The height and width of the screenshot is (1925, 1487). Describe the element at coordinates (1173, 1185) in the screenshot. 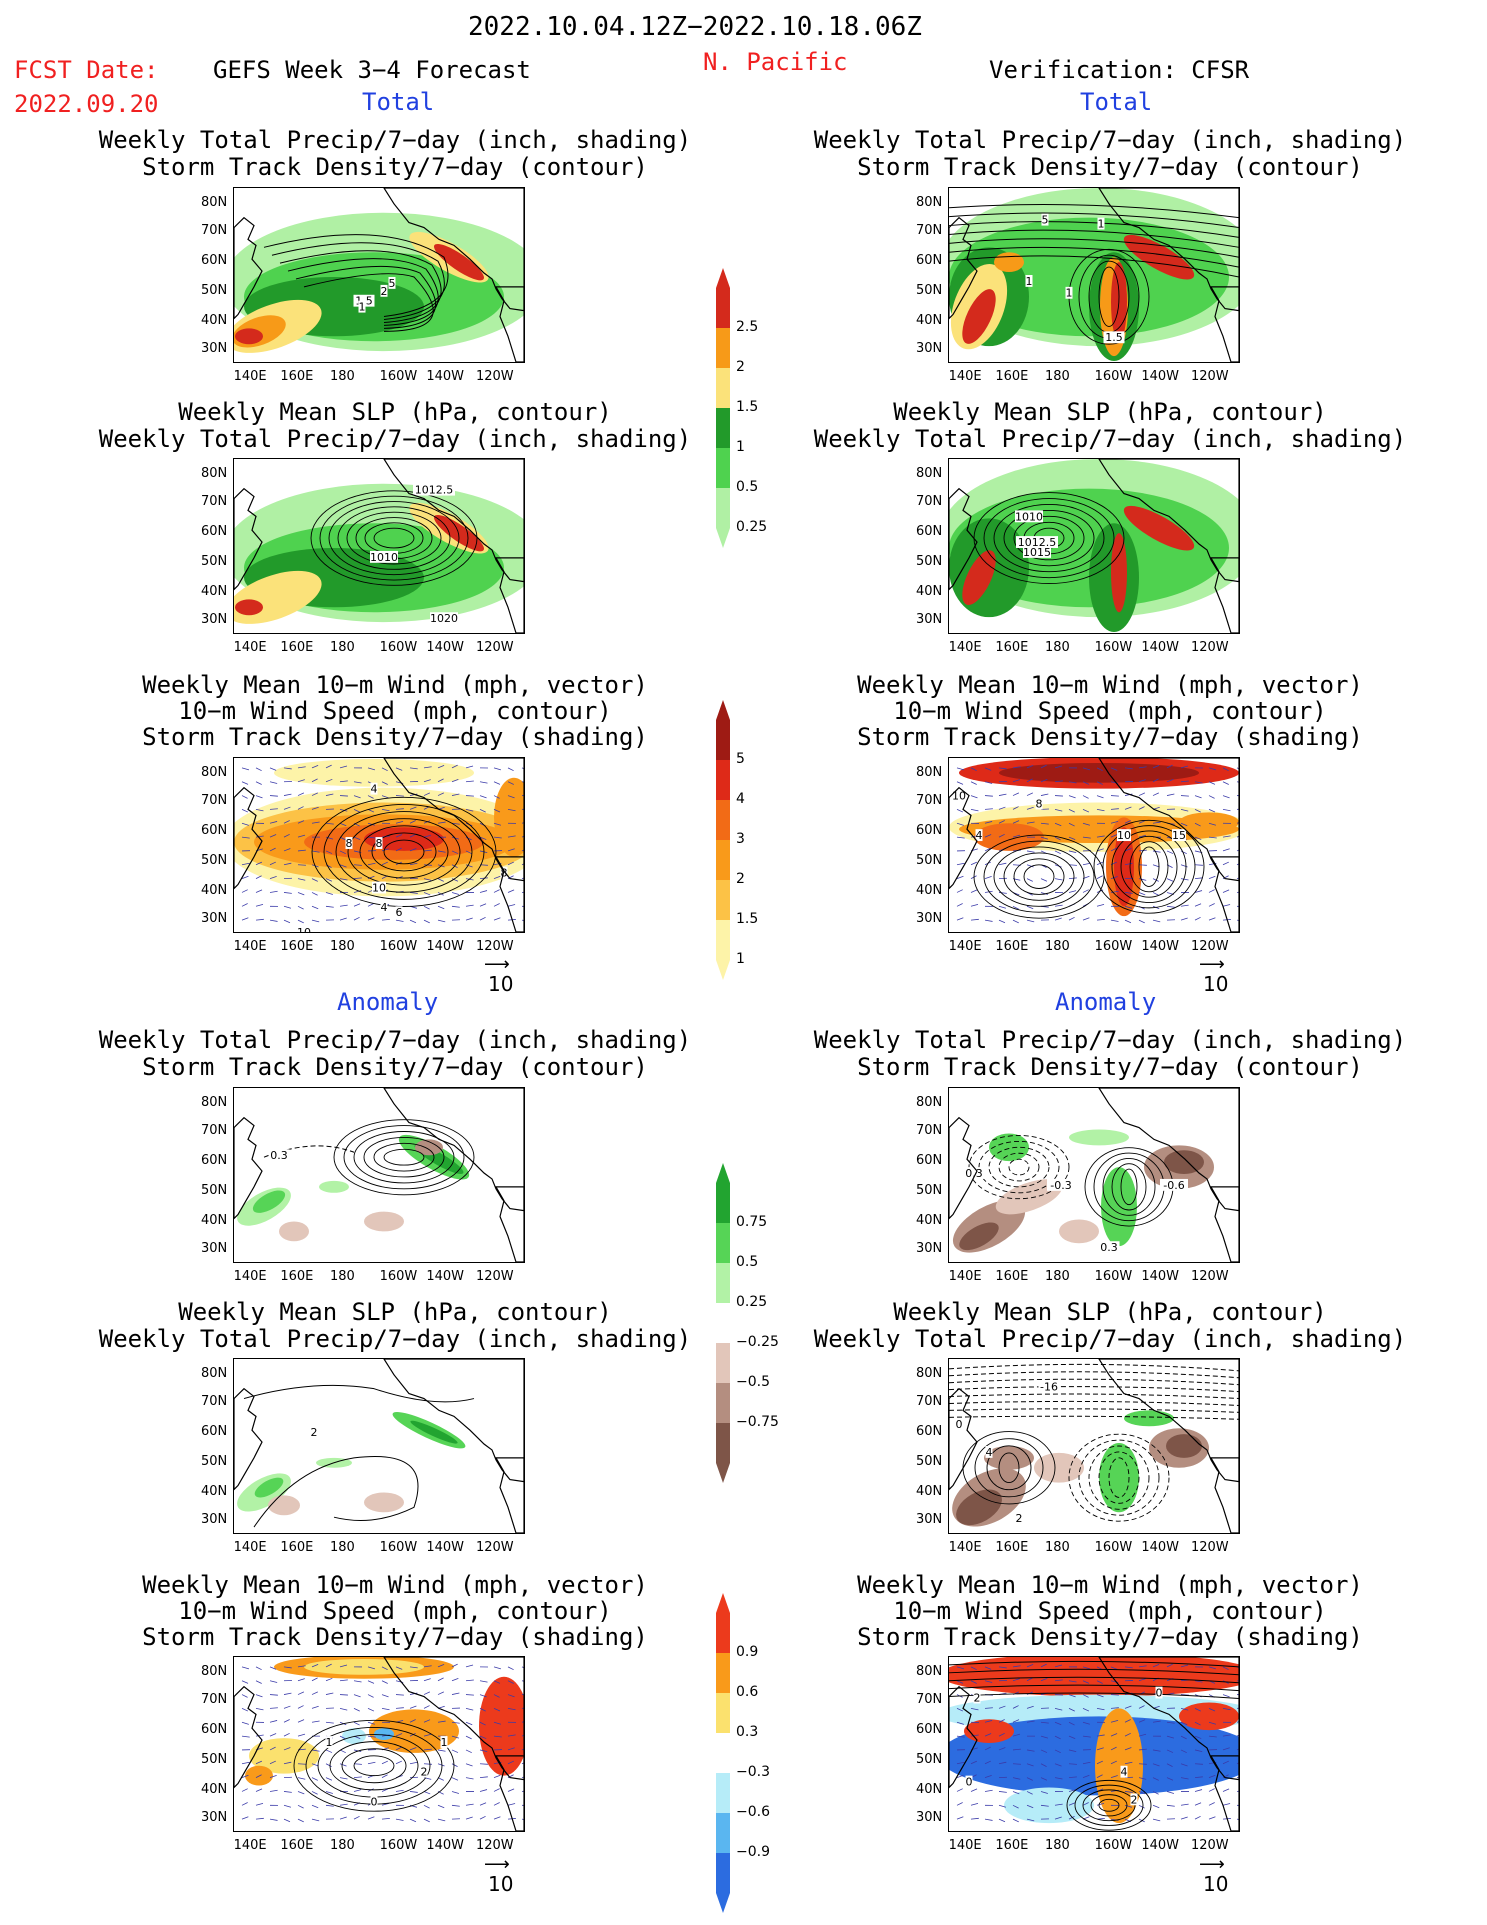

I see `contour-label: -0.6` at that location.